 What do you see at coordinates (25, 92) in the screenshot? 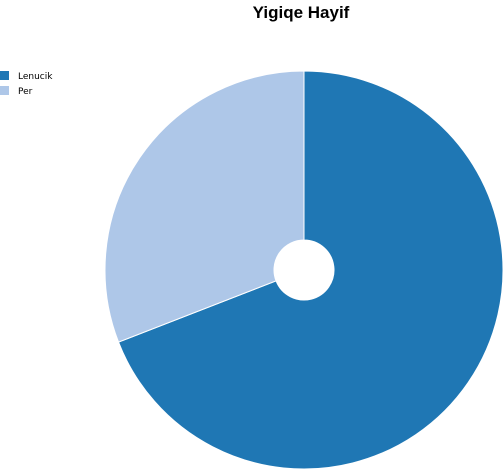
I see `legend-label-per: Per` at bounding box center [25, 92].